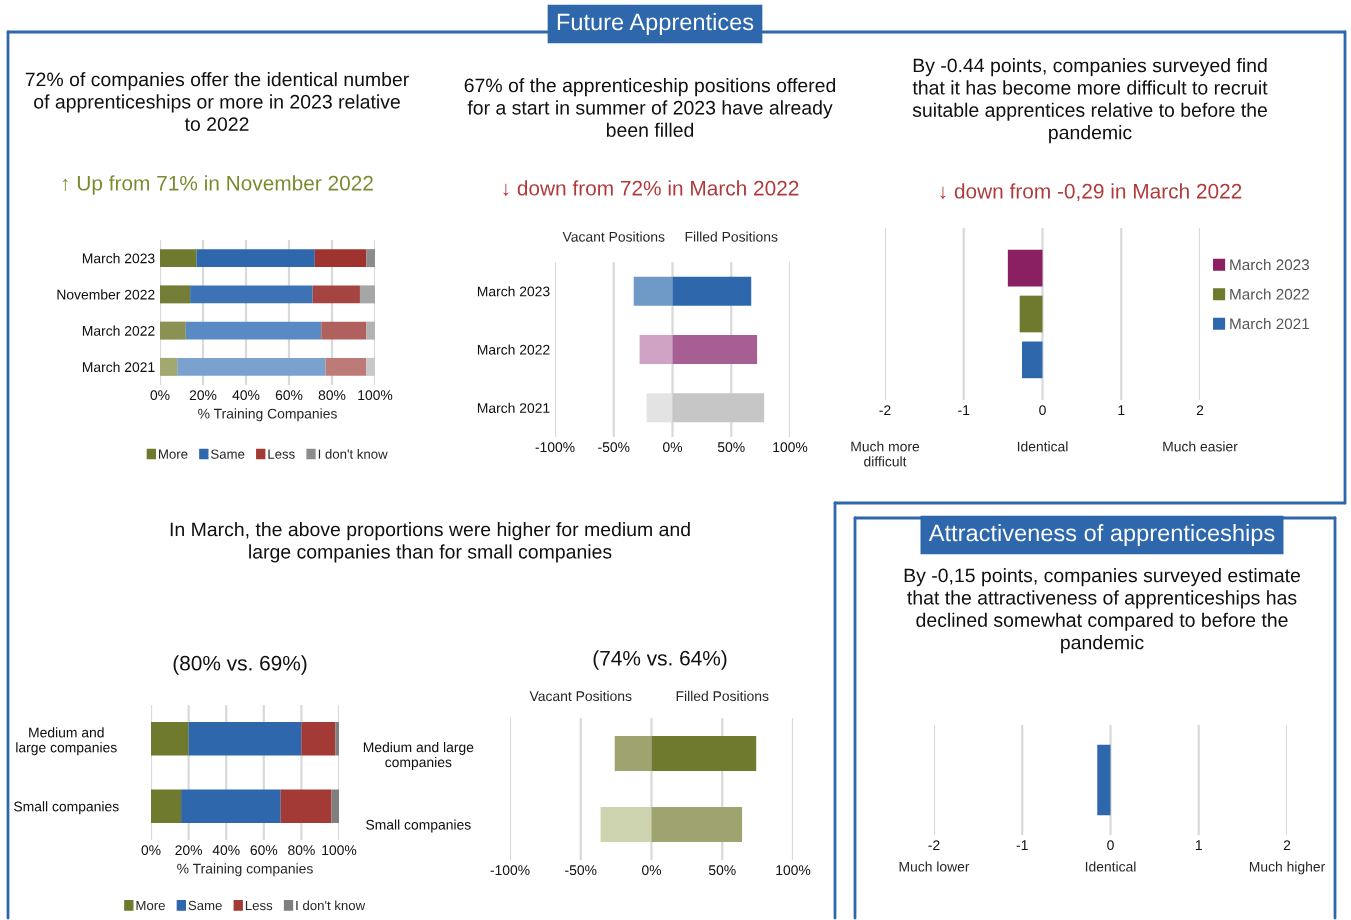 The width and height of the screenshot is (1351, 920). I want to click on legend-label: March 2023, so click(1270, 264).